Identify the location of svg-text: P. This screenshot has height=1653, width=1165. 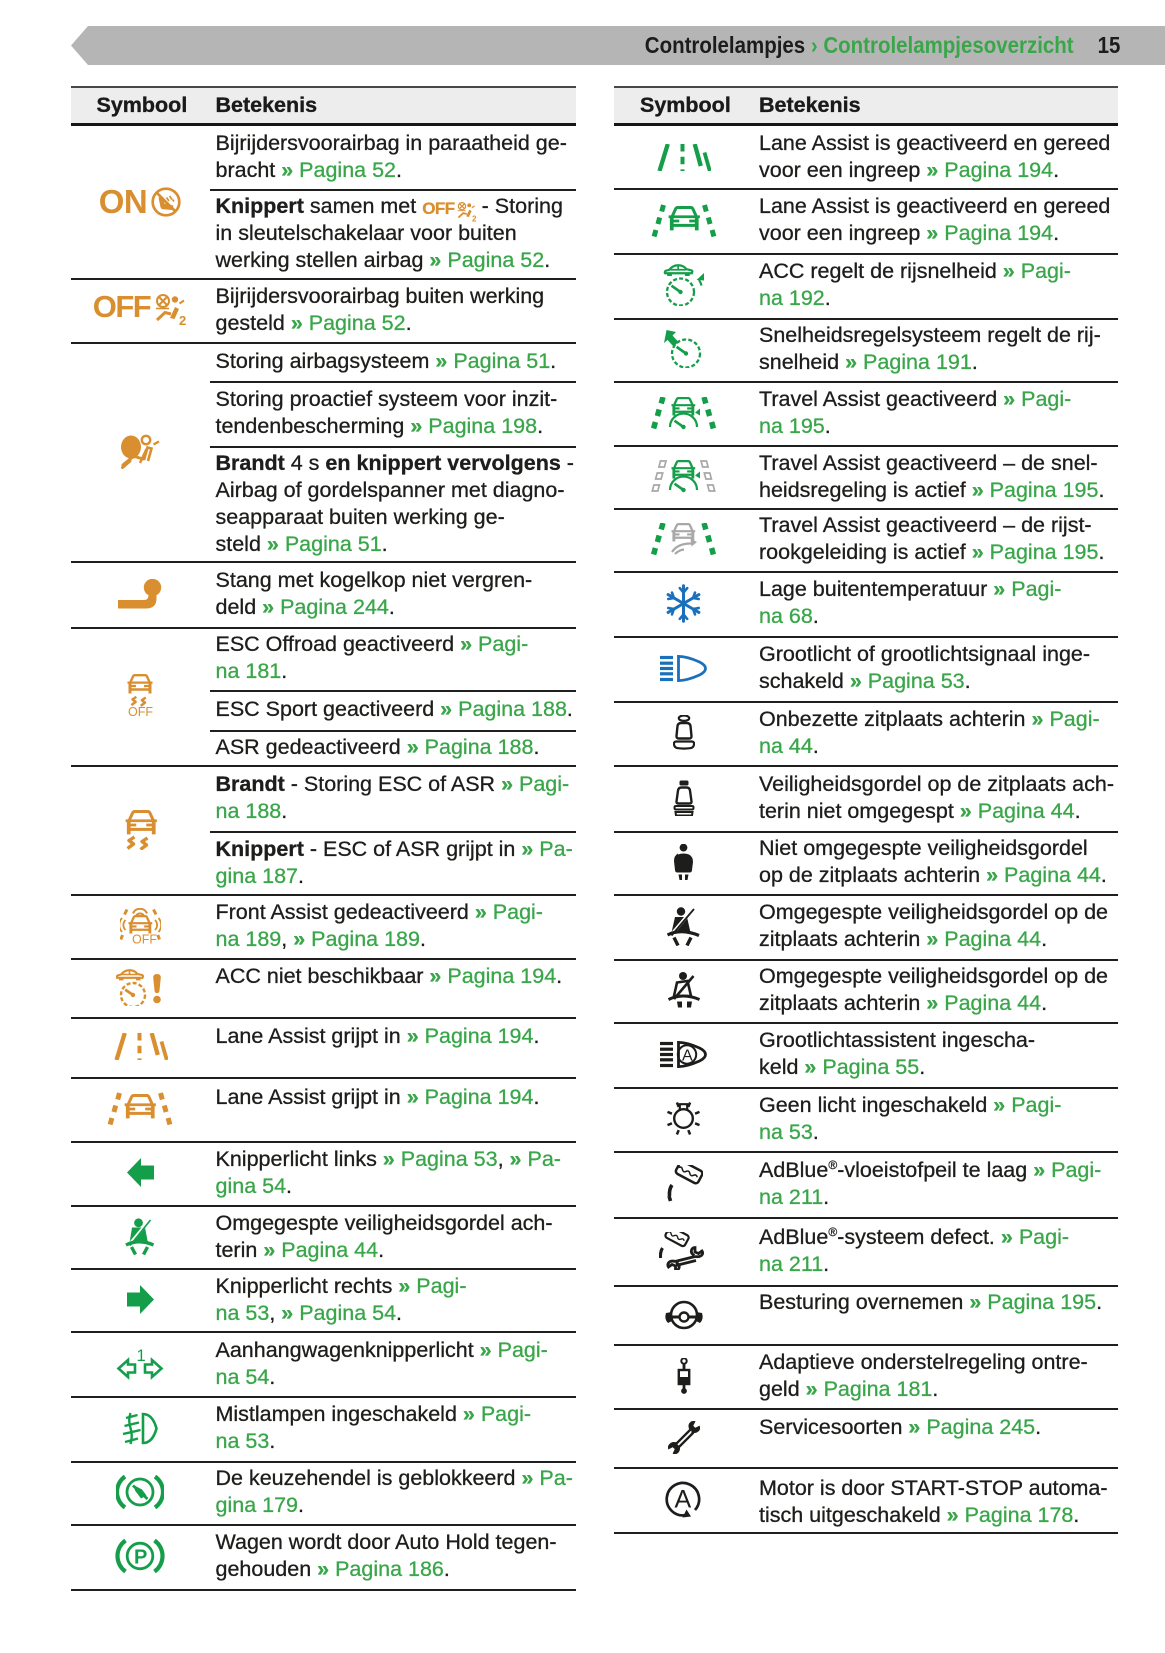
(140, 1558).